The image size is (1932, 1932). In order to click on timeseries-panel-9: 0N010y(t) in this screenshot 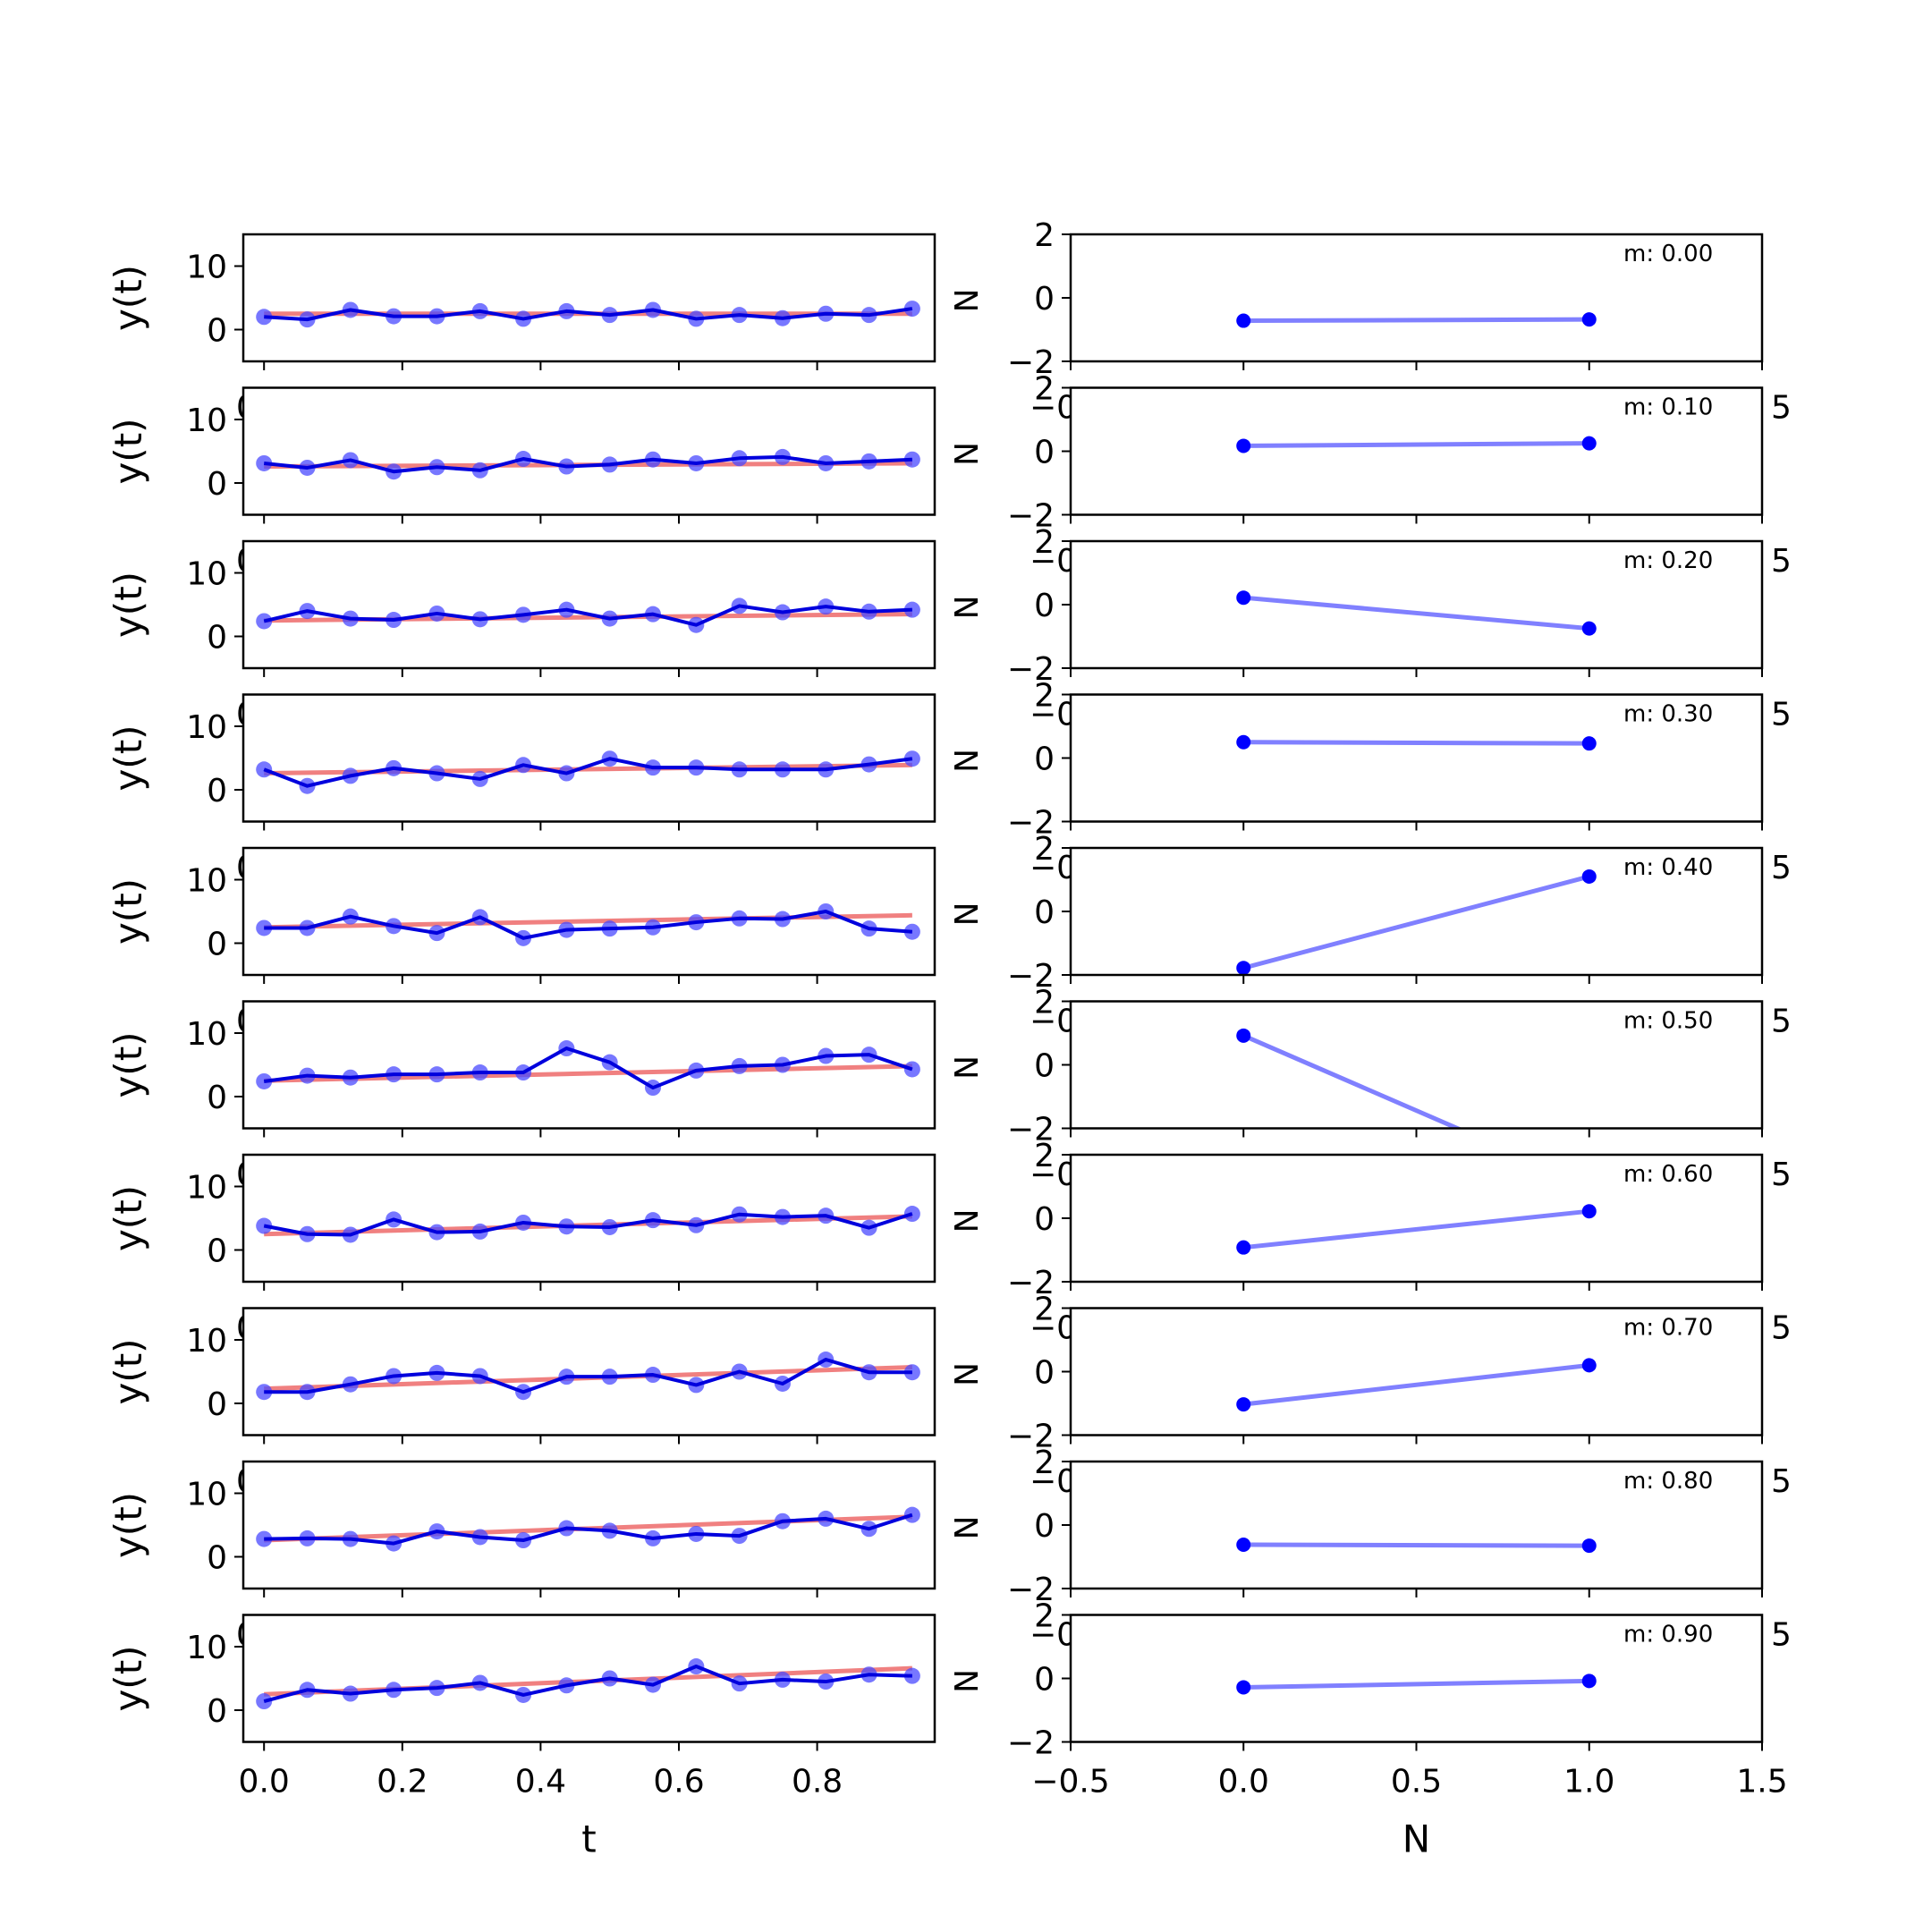, I will do `click(544, 1682)`.